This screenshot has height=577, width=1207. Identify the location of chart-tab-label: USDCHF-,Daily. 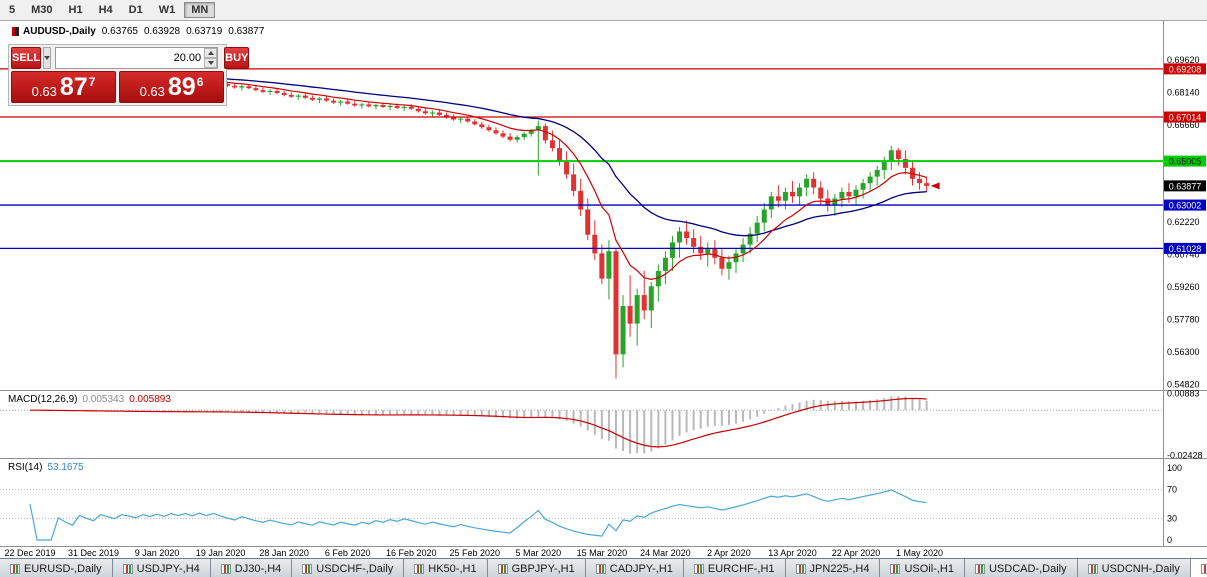
(355, 568).